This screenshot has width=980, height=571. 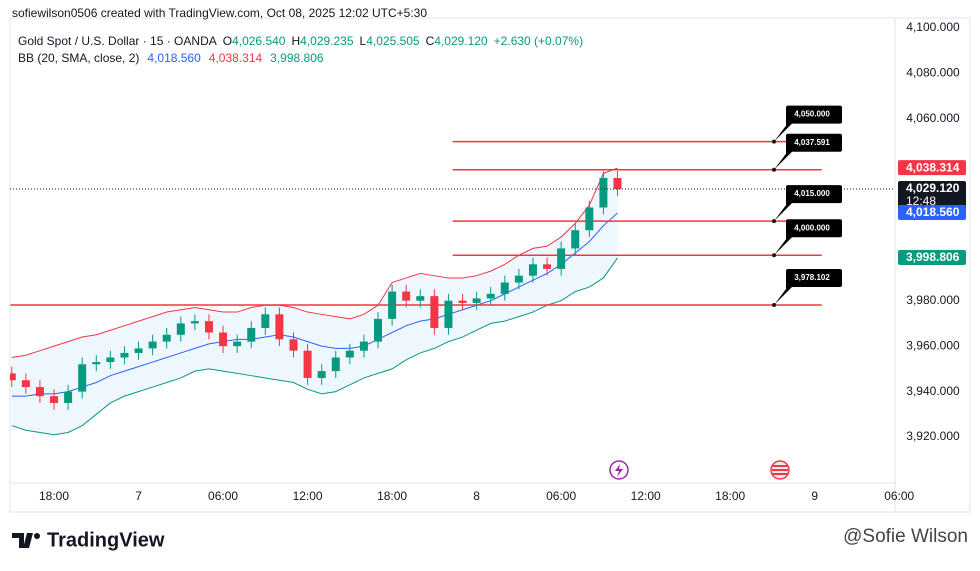 What do you see at coordinates (933, 73) in the screenshot?
I see `y-tick-label: 4,080.000` at bounding box center [933, 73].